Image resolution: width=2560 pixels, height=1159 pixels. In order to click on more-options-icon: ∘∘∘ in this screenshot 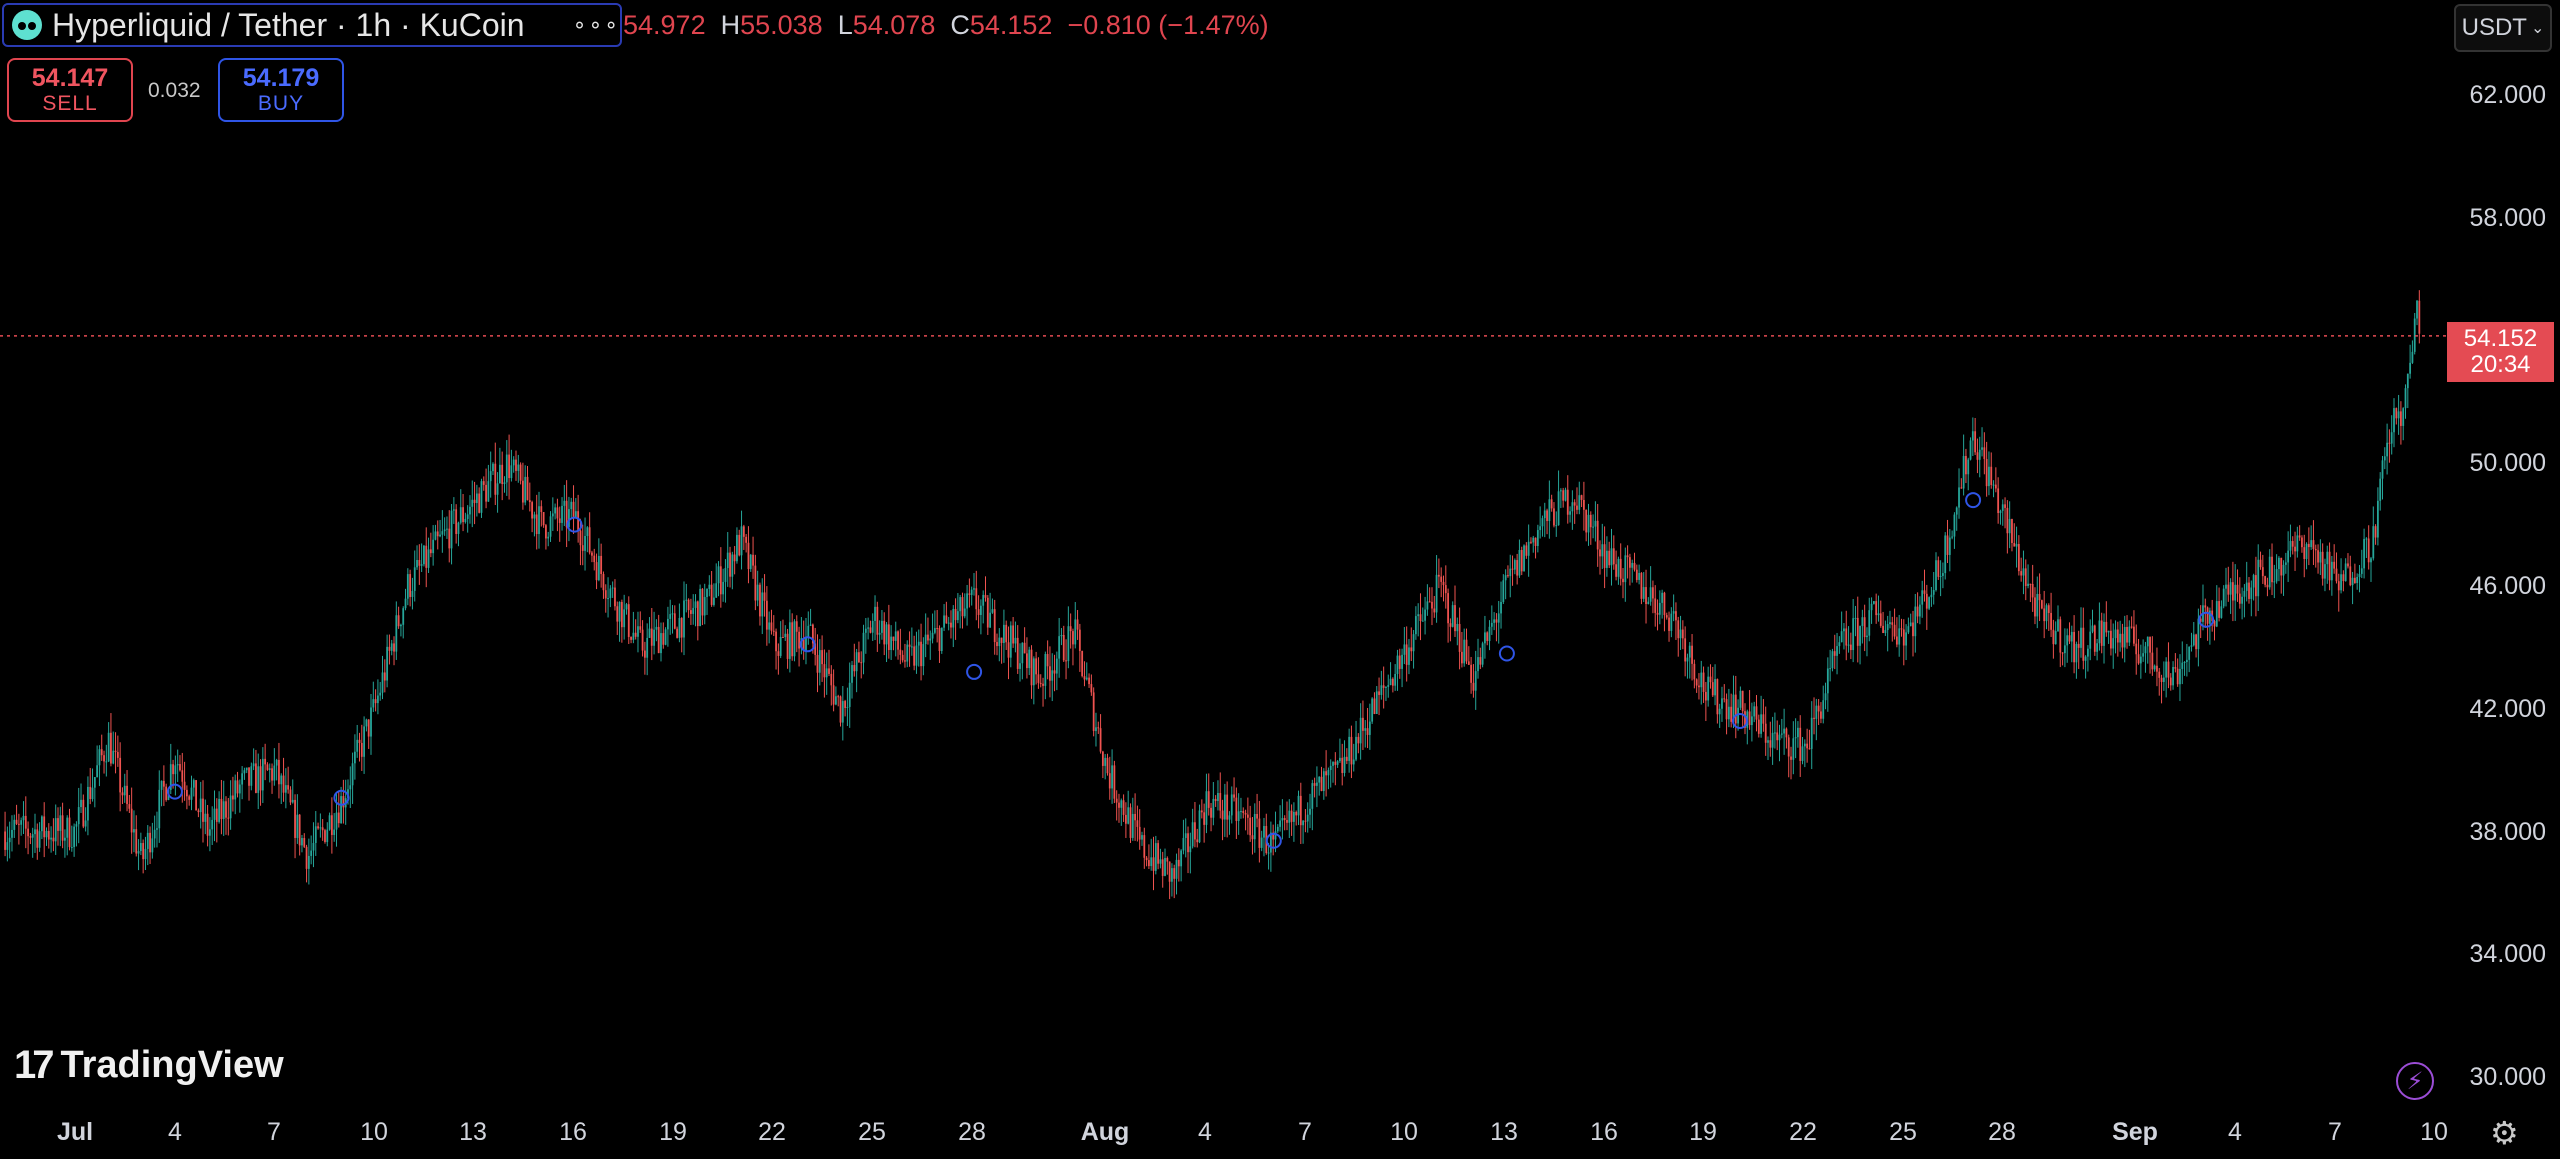, I will do `click(596, 24)`.